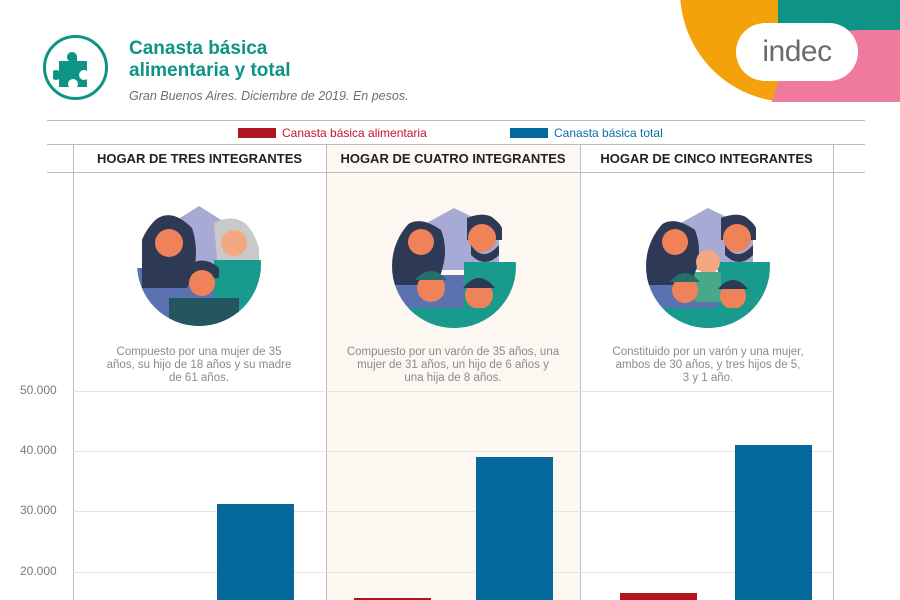 The width and height of the screenshot is (900, 600). I want to click on puzzle-icon-badge, so click(75, 67).